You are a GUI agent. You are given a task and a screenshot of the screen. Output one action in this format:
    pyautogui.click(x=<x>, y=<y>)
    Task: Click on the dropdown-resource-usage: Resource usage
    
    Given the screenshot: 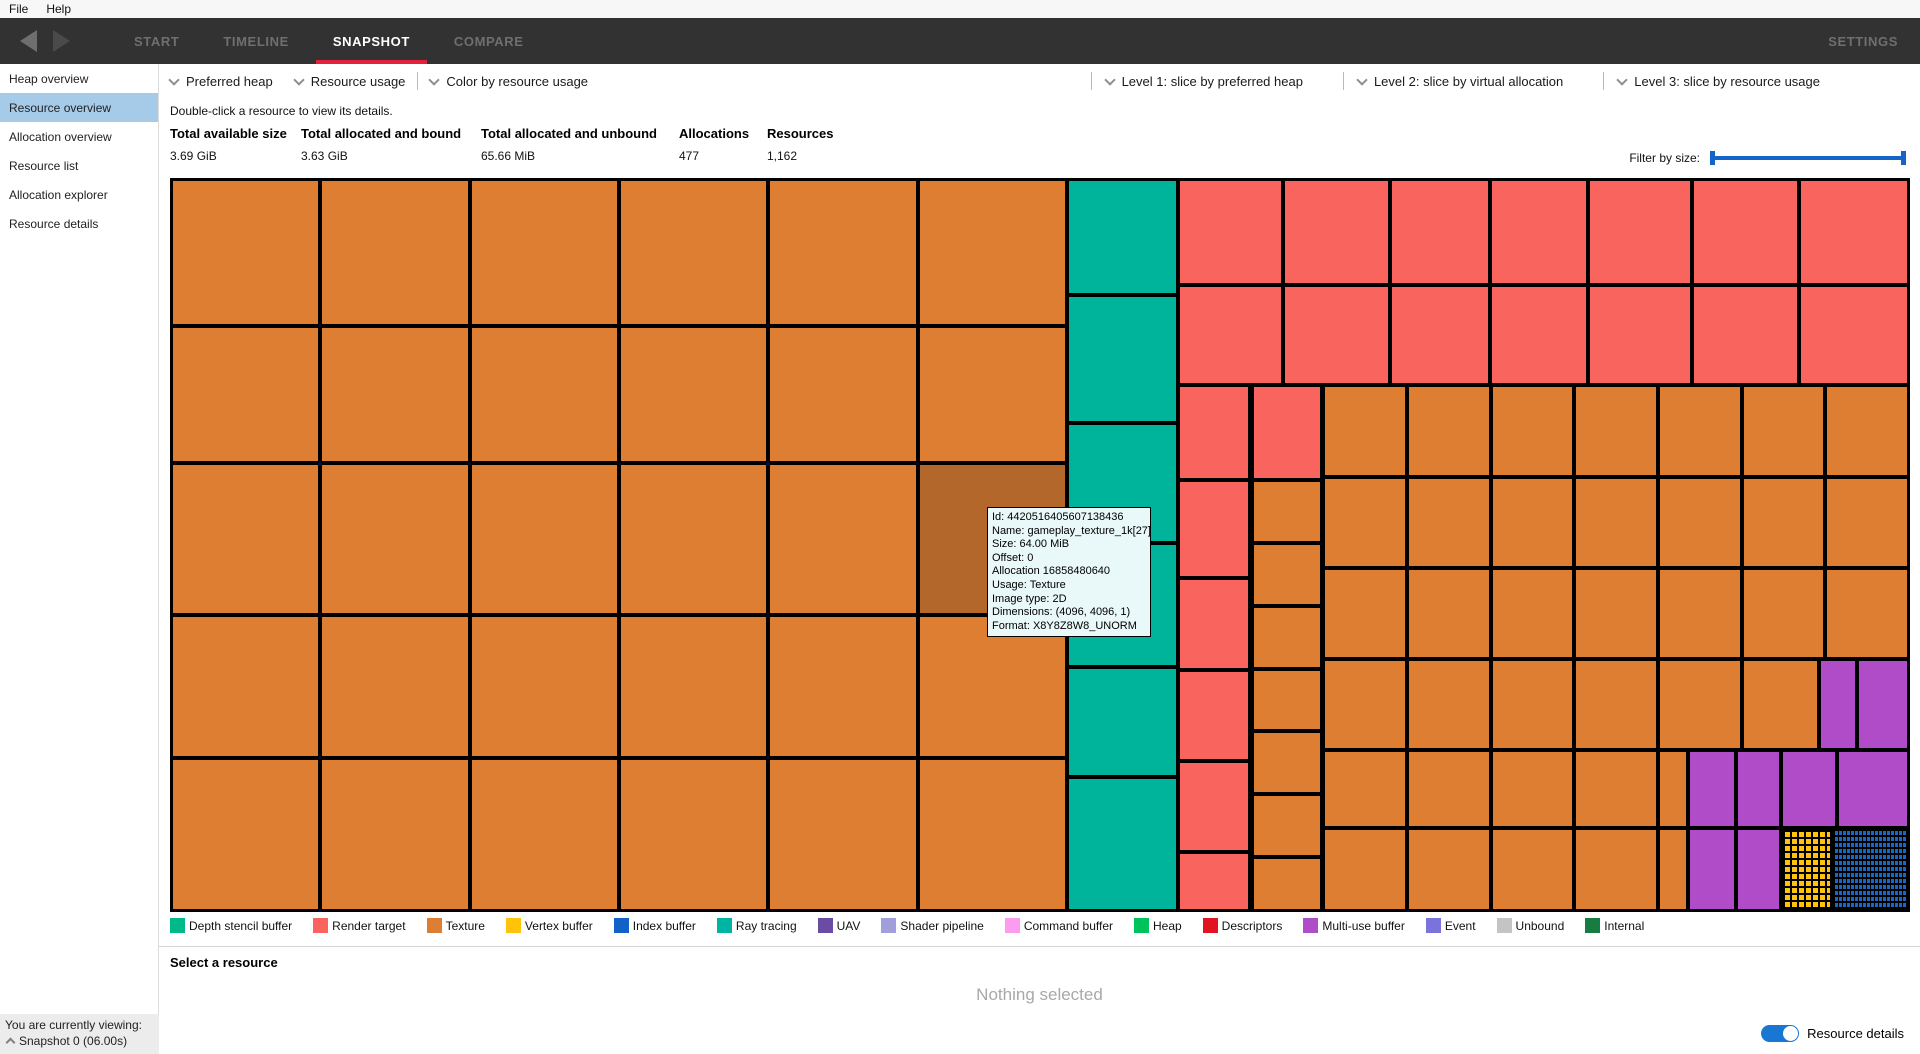 What is the action you would take?
    pyautogui.click(x=349, y=81)
    